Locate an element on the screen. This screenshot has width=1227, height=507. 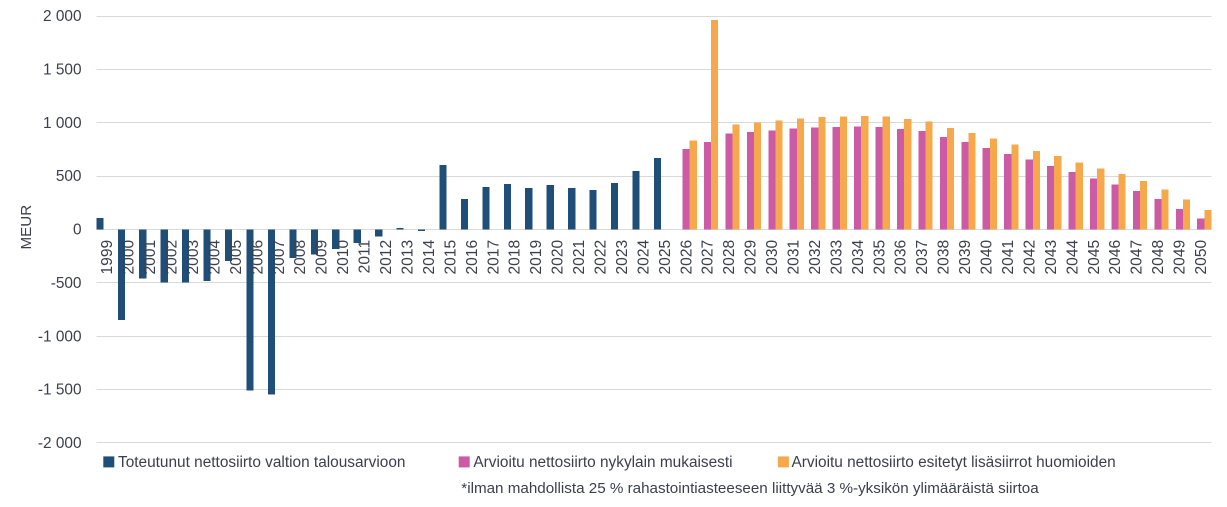
svg-text: 2032 is located at coordinates (815, 257).